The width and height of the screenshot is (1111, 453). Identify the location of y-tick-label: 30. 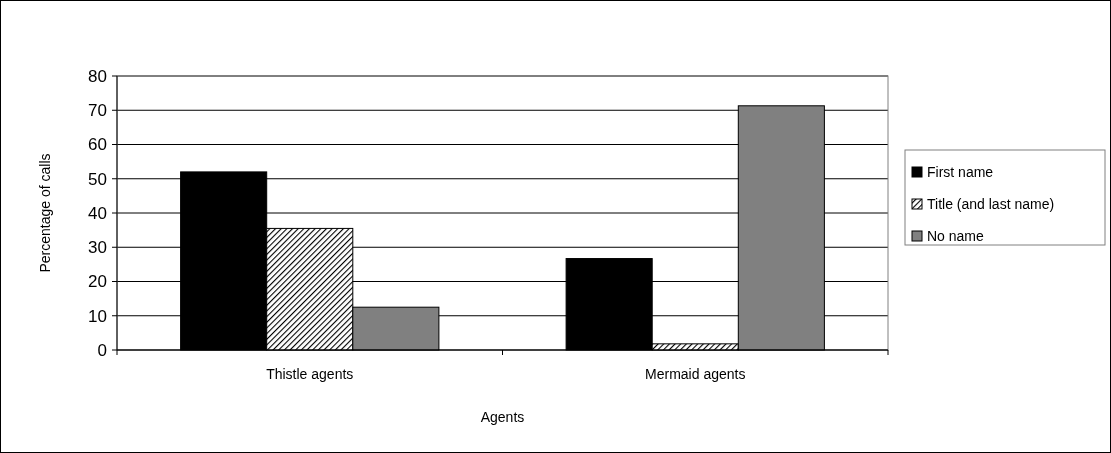
(97, 248).